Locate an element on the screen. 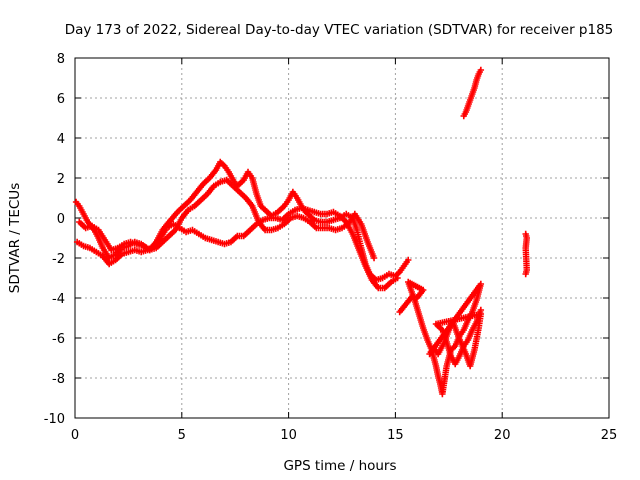  y-tick-label: 6 is located at coordinates (61, 99).